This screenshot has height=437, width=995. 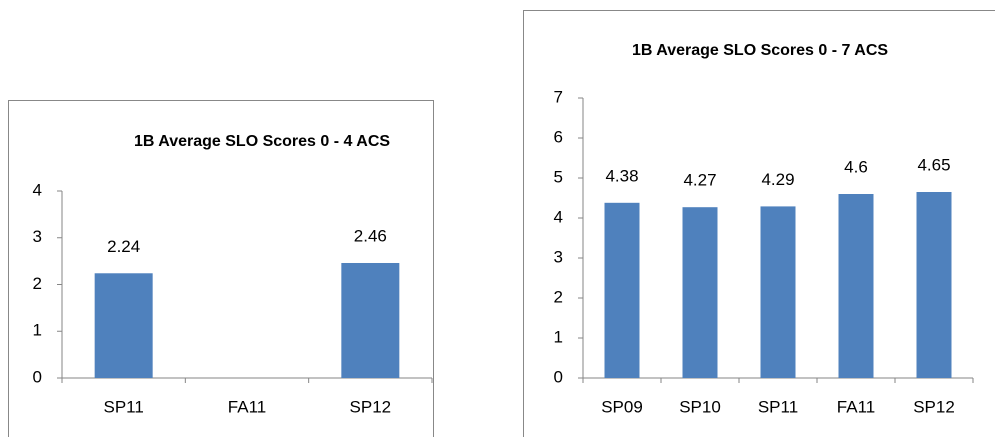 What do you see at coordinates (558, 176) in the screenshot?
I see `y-tick-label: 5` at bounding box center [558, 176].